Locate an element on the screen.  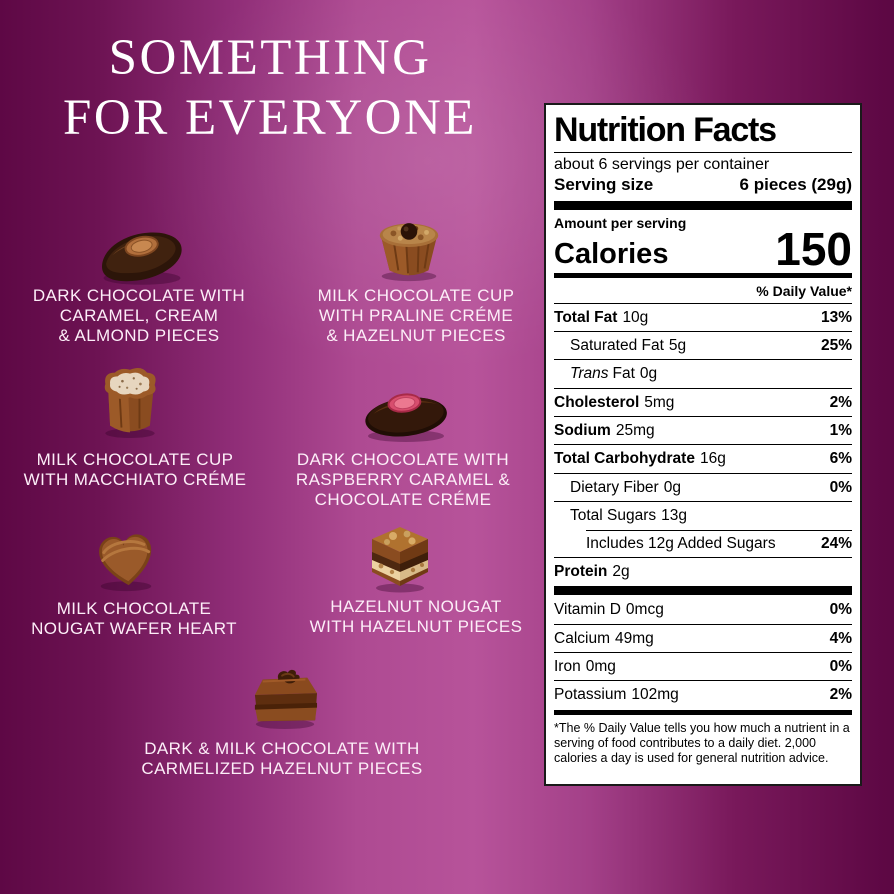
chocolate-macchiato-cup-art is located at coordinates (130, 402).